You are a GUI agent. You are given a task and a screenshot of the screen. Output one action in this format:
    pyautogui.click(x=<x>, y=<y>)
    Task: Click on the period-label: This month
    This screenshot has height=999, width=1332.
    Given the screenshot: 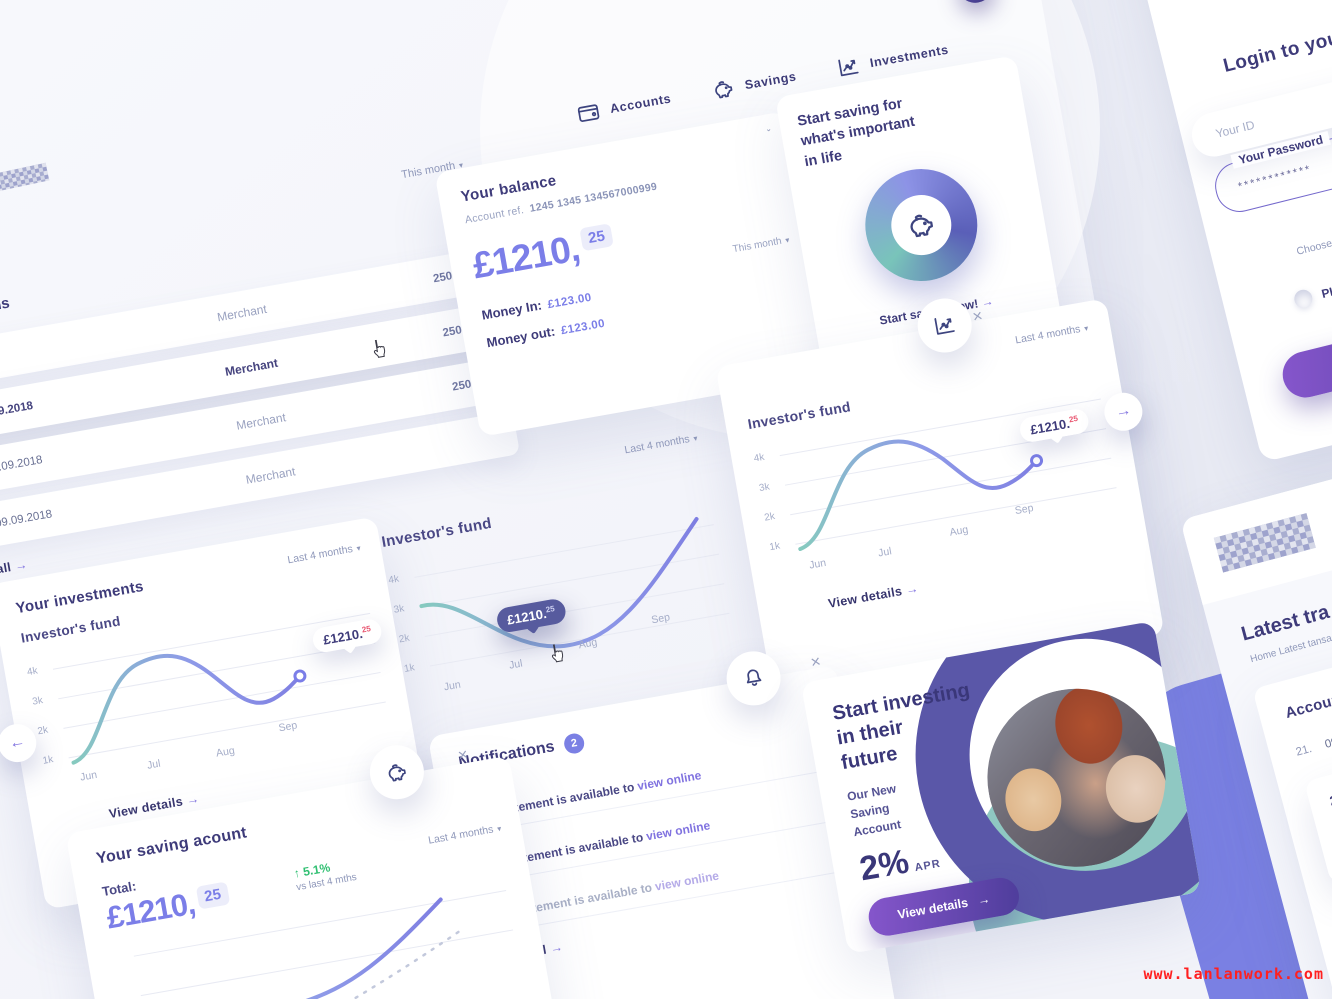 What is the action you would take?
    pyautogui.click(x=757, y=245)
    